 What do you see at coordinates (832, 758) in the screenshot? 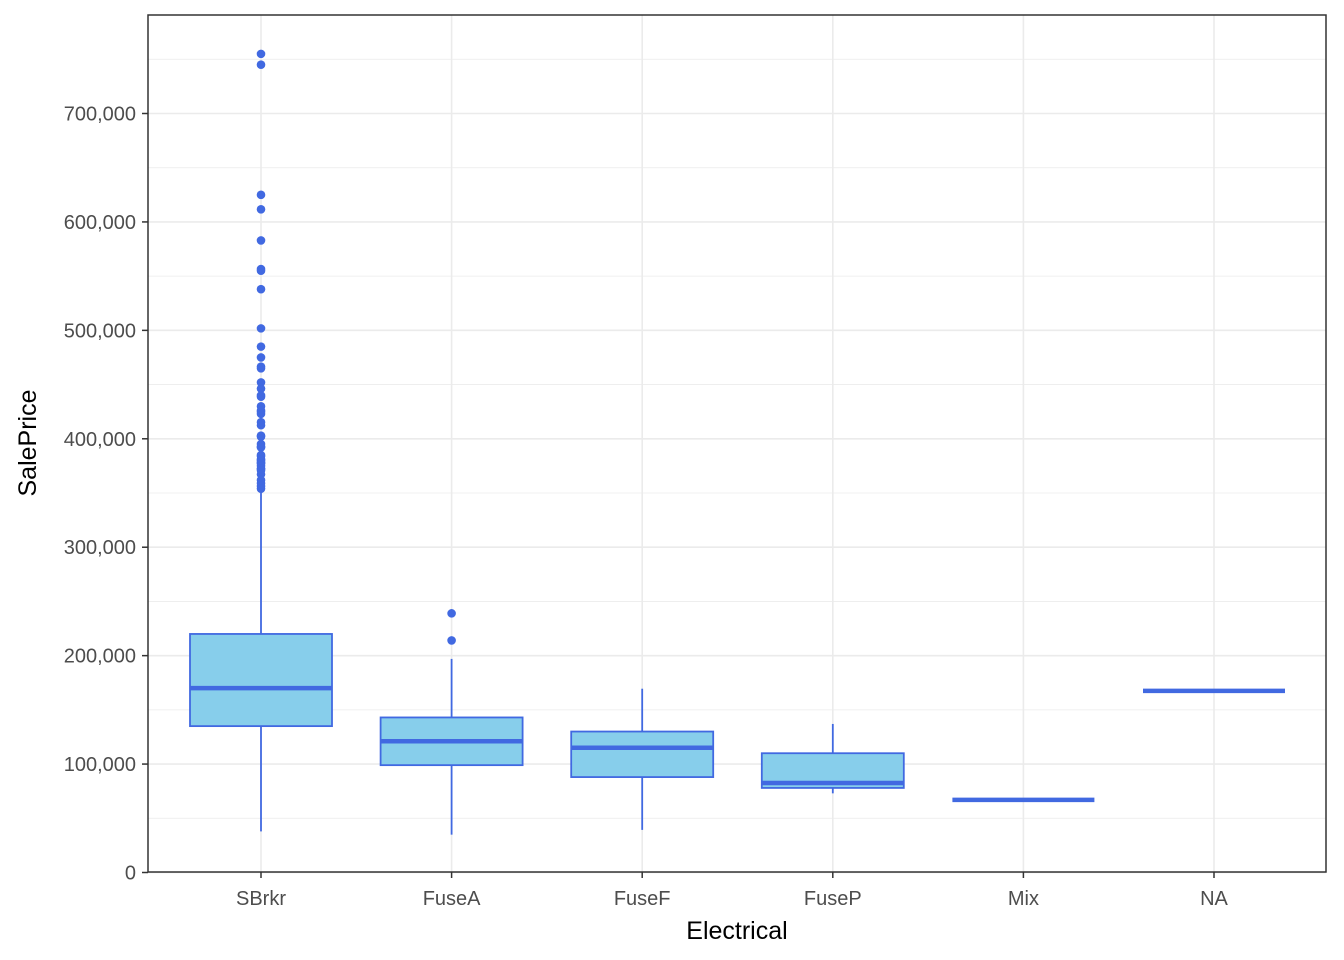
I see `box-FuseP` at bounding box center [832, 758].